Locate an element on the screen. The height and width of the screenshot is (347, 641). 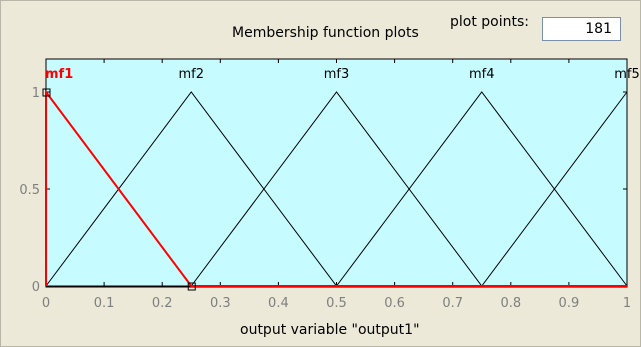
x-axis-label: output variable "output1" is located at coordinates (330, 330).